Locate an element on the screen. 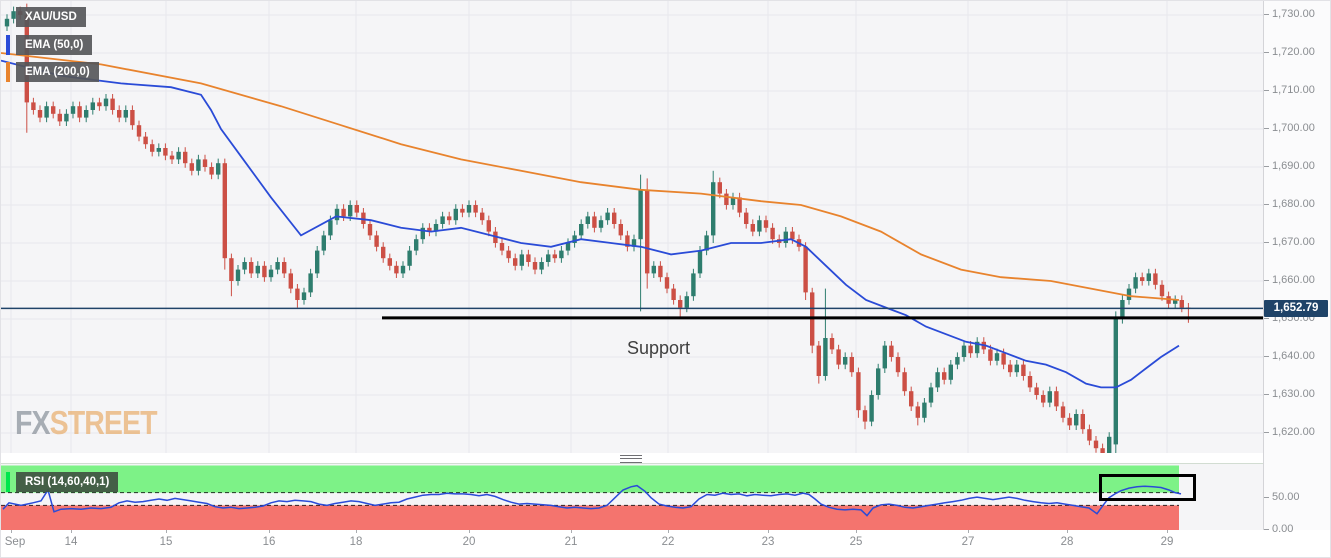  ema50-color-chip is located at coordinates (8, 45).